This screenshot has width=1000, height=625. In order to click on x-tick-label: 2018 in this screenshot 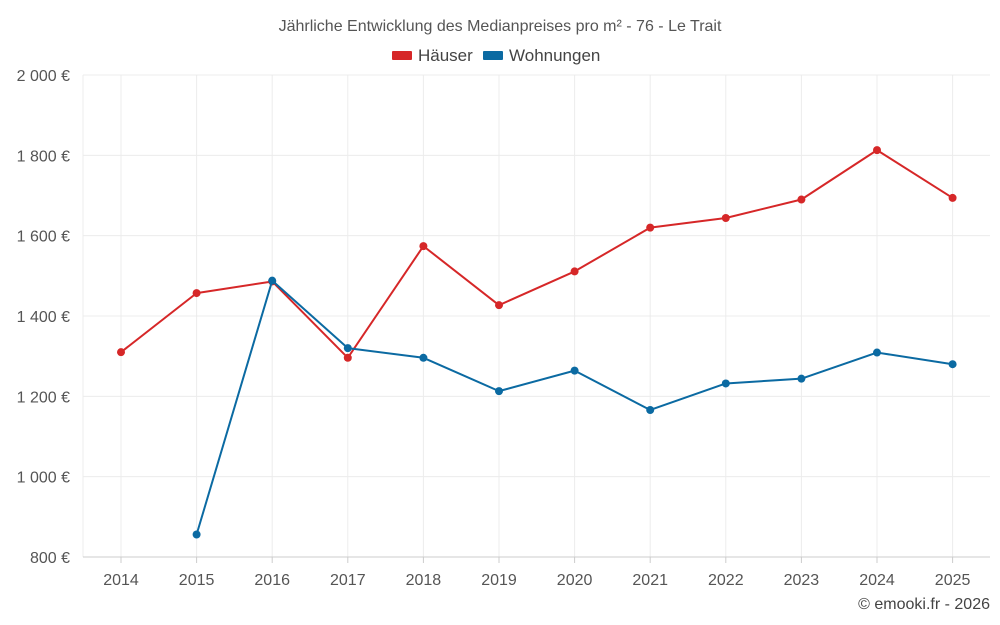, I will do `click(424, 580)`.